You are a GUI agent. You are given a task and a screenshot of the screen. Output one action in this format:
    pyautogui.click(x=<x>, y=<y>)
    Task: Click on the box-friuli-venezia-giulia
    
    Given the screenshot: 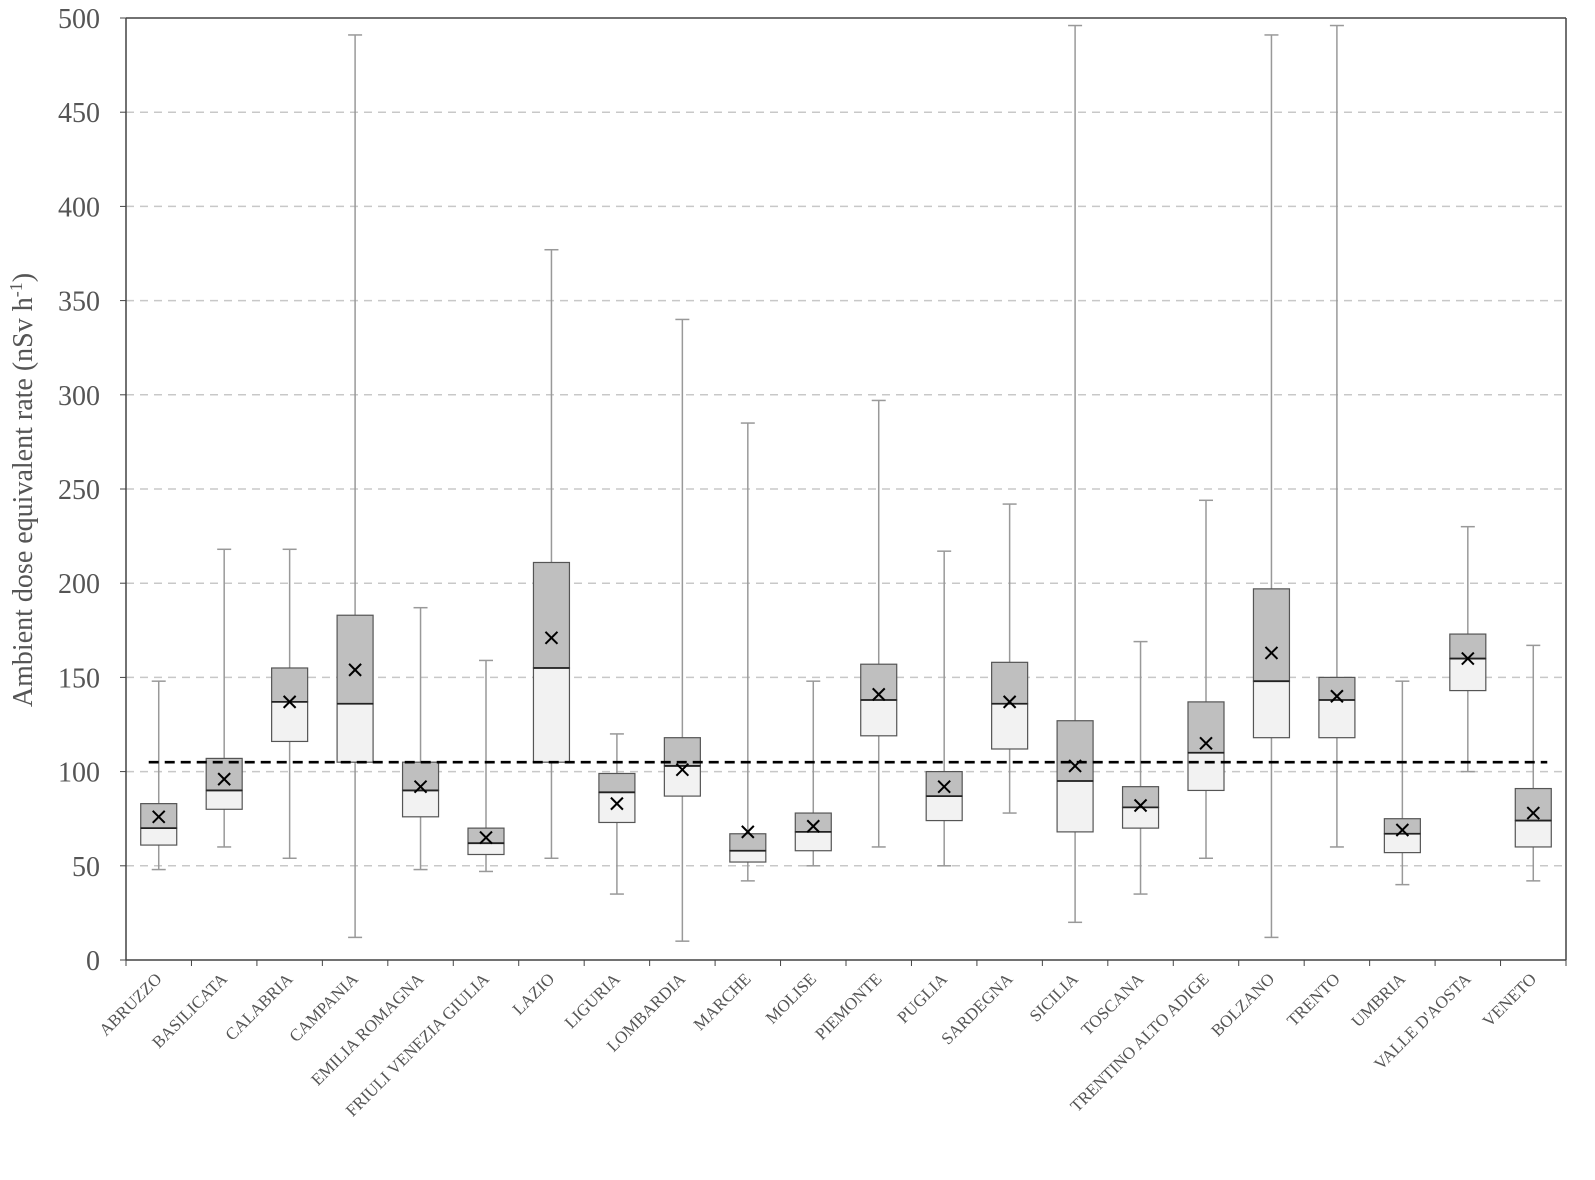 What is the action you would take?
    pyautogui.click(x=486, y=766)
    